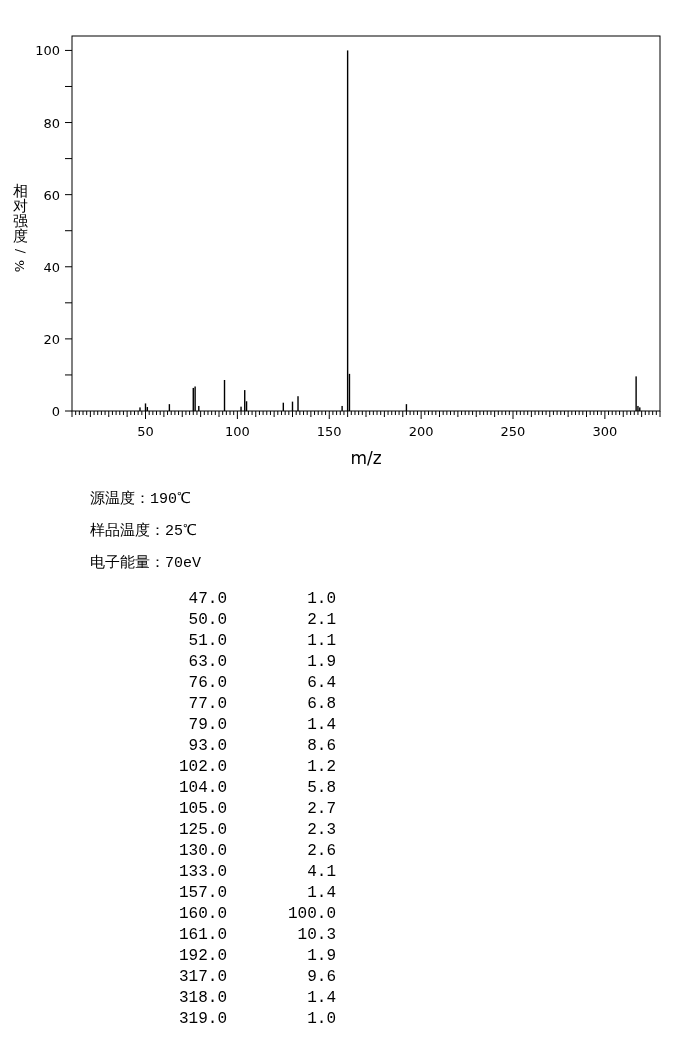 The height and width of the screenshot is (1049, 696). Describe the element at coordinates (321, 683) in the screenshot. I see `text: 6.4` at that location.